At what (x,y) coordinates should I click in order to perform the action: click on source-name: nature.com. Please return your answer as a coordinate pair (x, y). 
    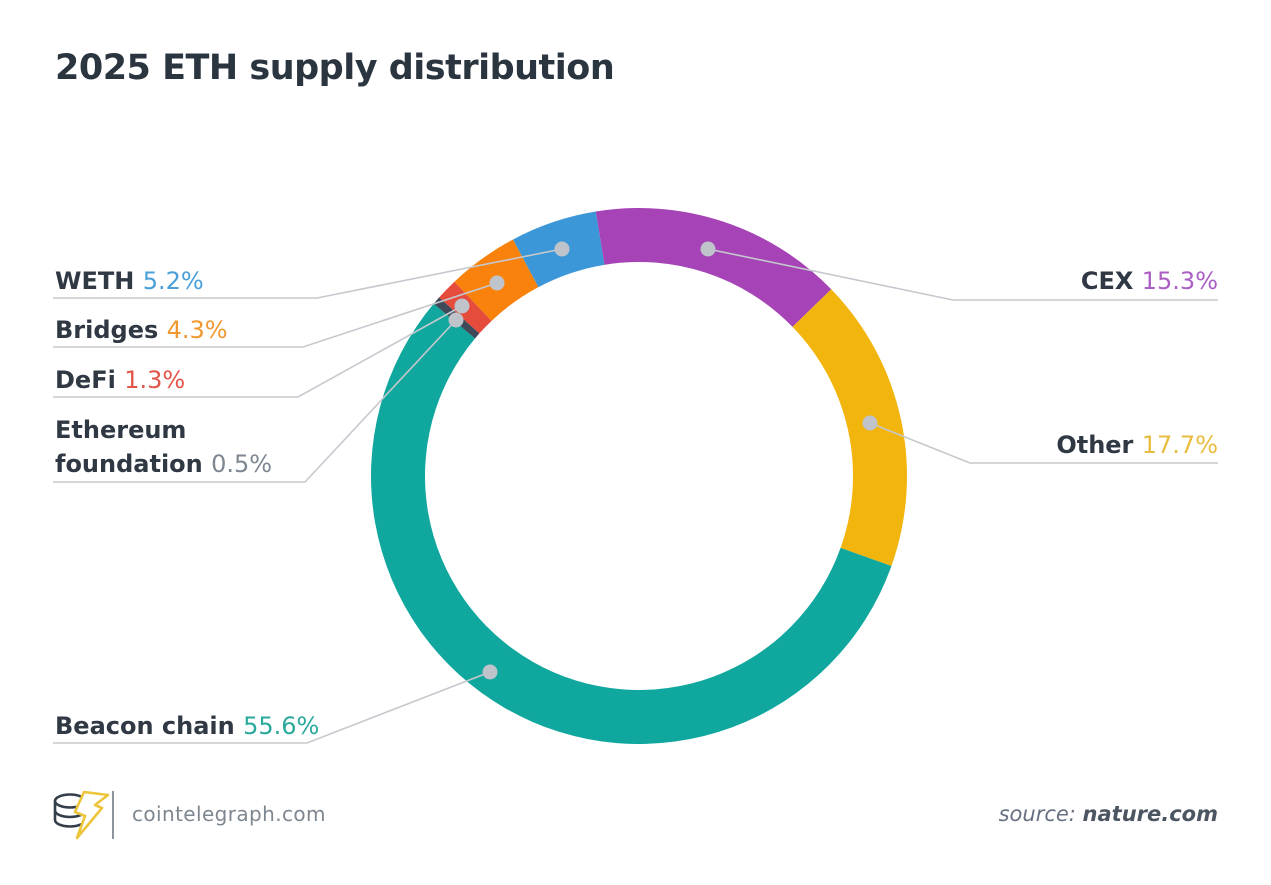
    Looking at the image, I should click on (1150, 814).